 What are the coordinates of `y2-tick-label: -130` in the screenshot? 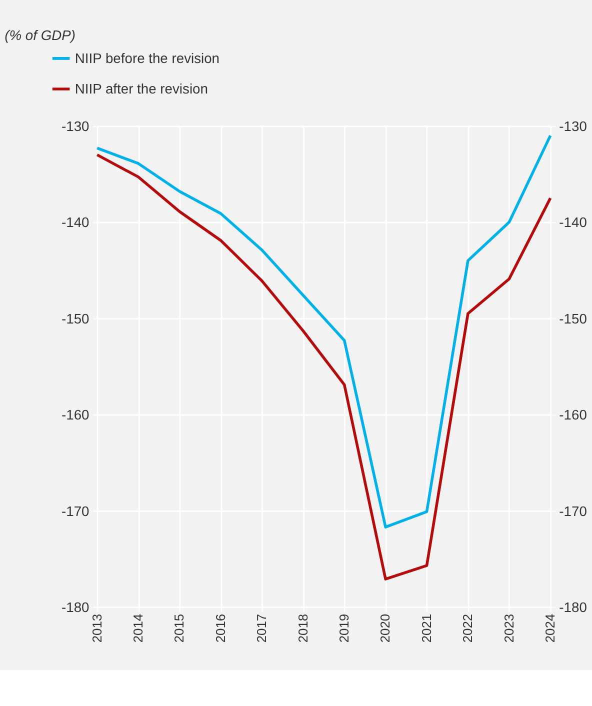 It's located at (573, 126).